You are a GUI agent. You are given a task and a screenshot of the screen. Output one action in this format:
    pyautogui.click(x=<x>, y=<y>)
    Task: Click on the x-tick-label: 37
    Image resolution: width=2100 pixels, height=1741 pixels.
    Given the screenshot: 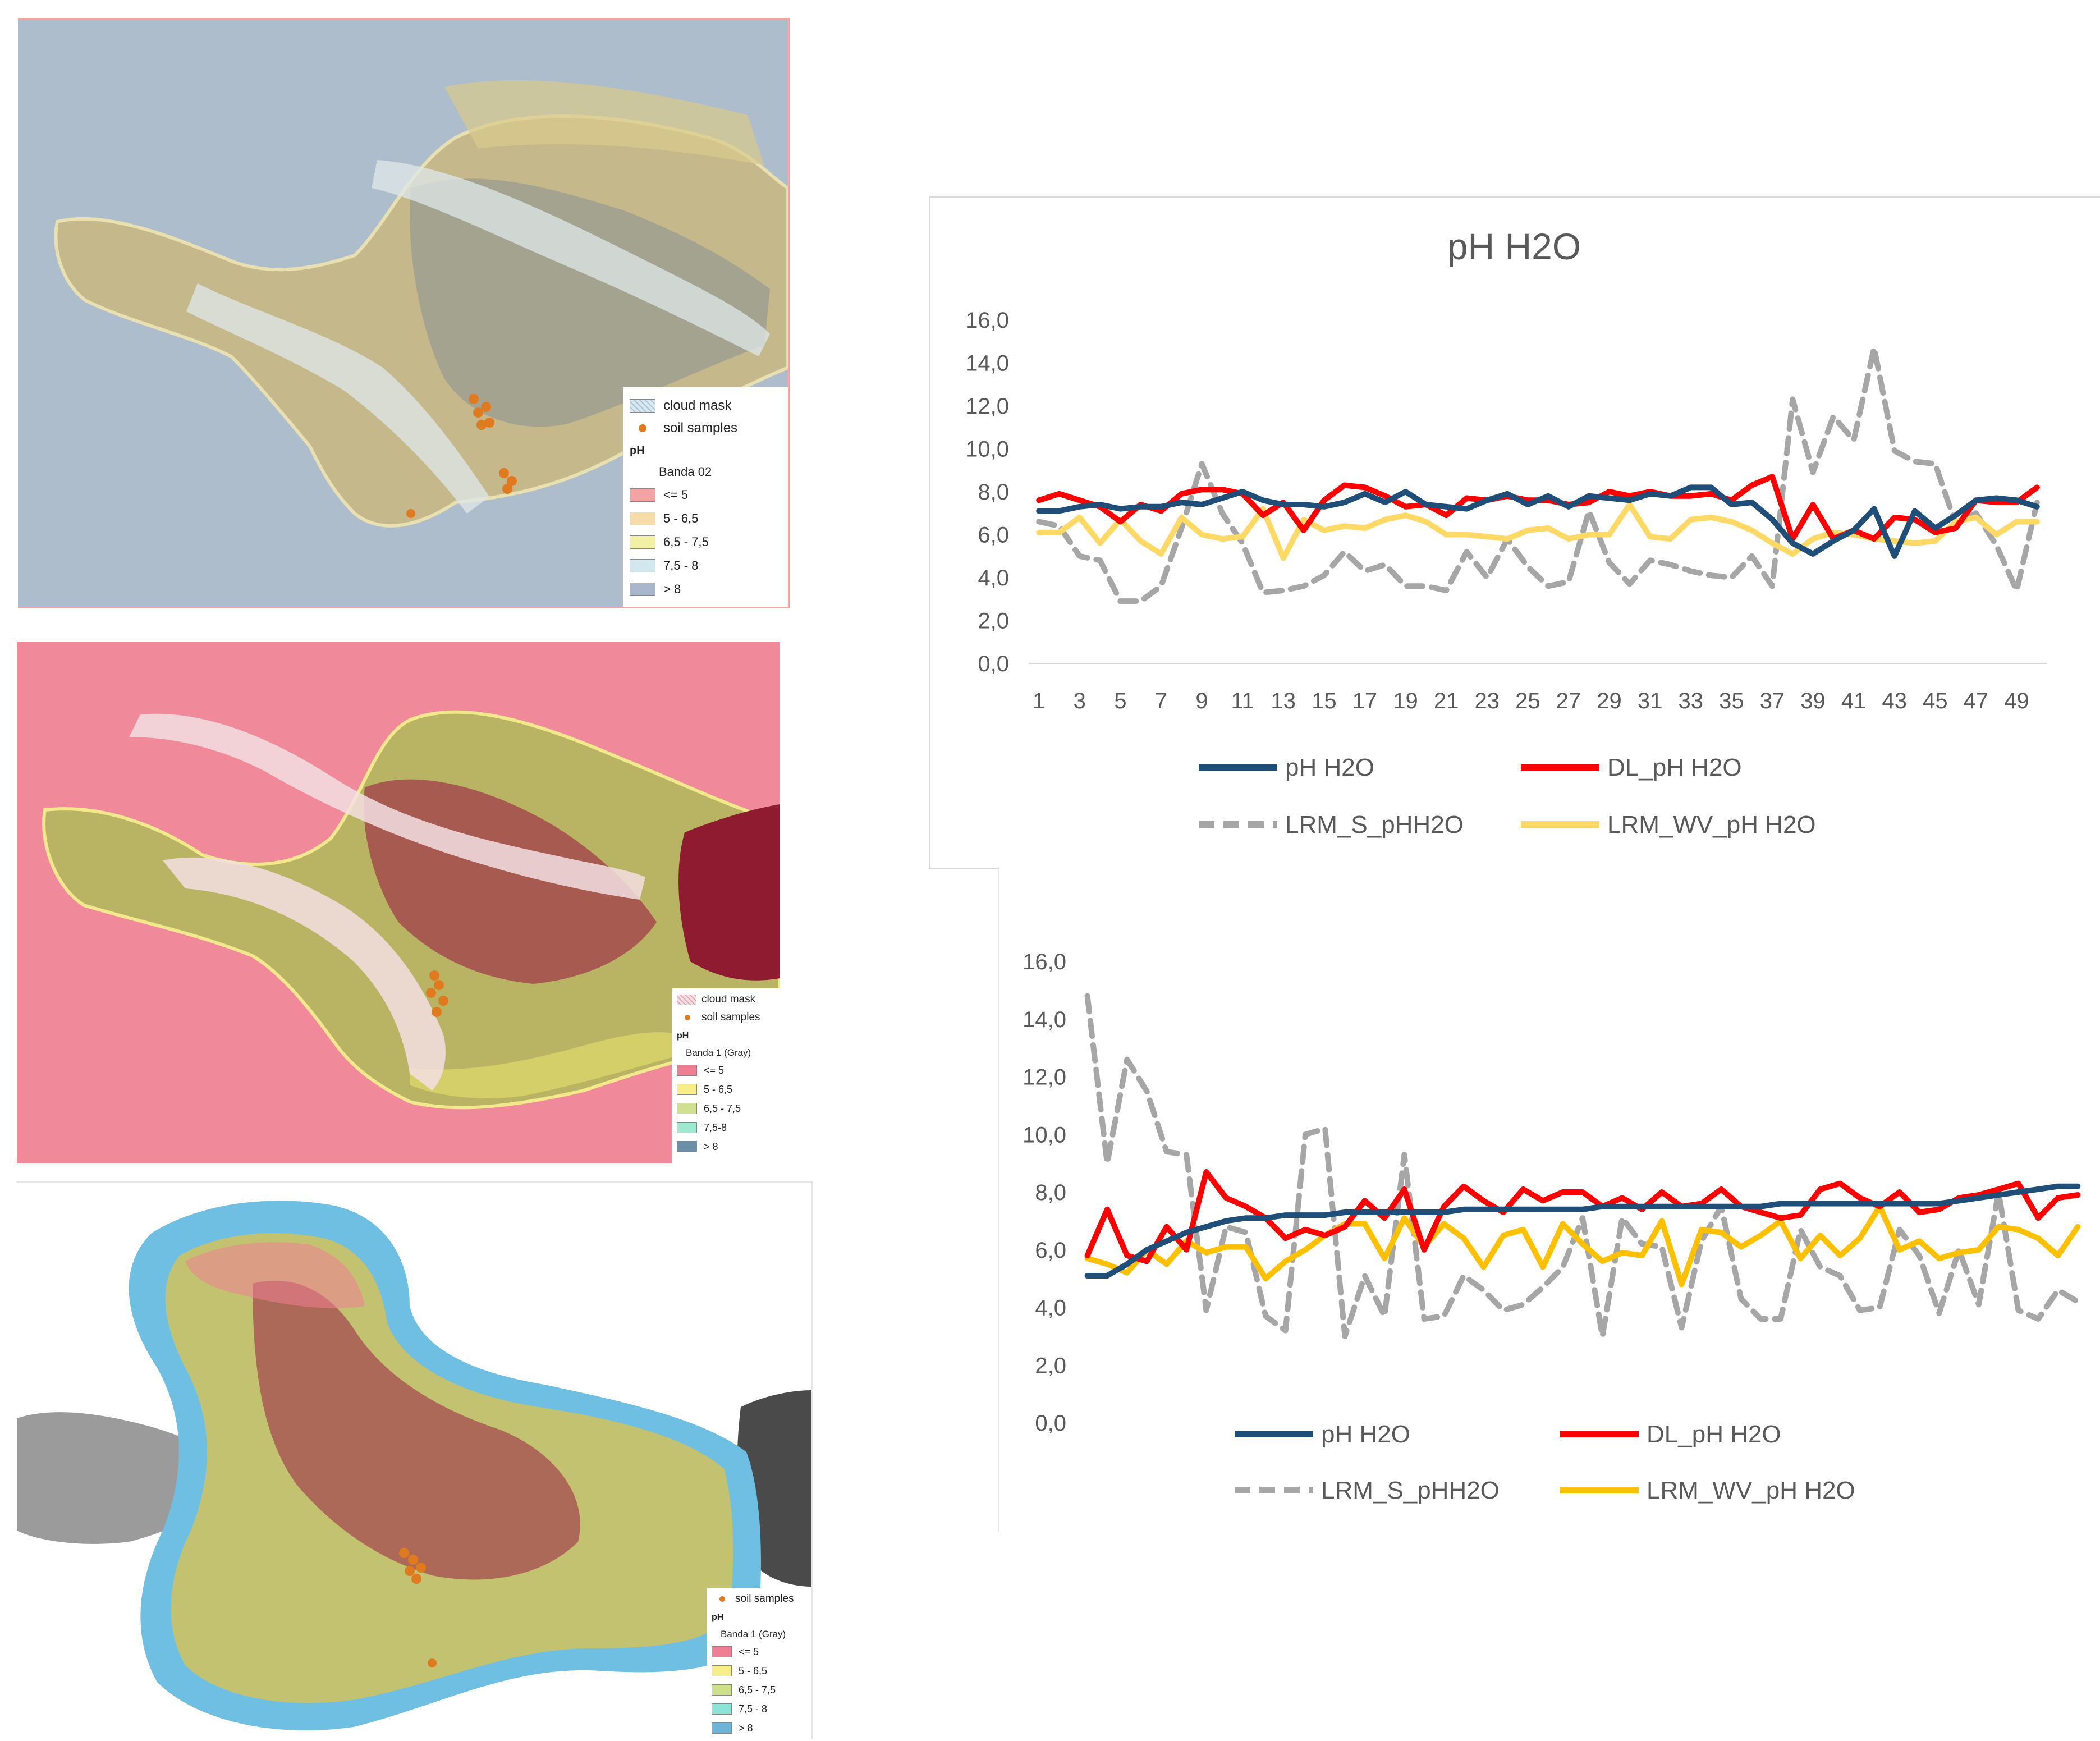 What is the action you would take?
    pyautogui.click(x=1773, y=701)
    